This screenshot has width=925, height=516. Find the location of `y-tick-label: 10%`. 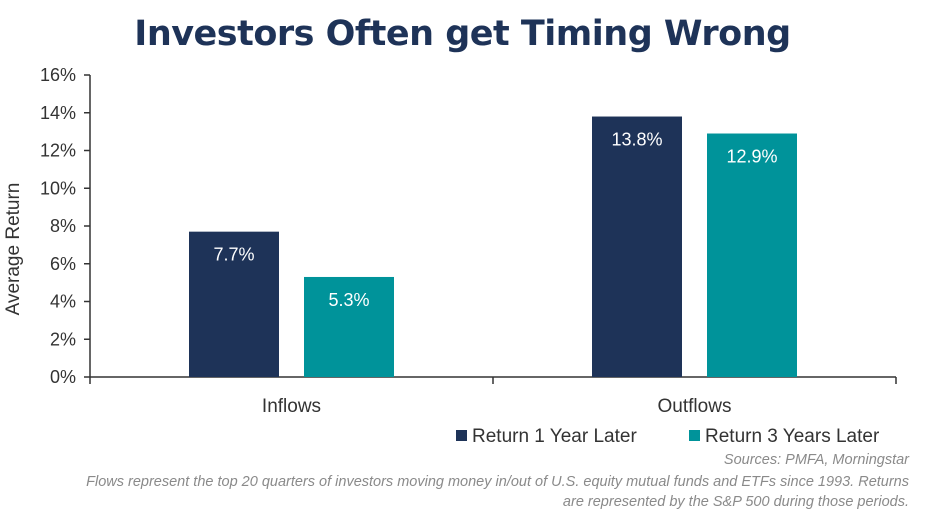

y-tick-label: 10% is located at coordinates (58, 188).